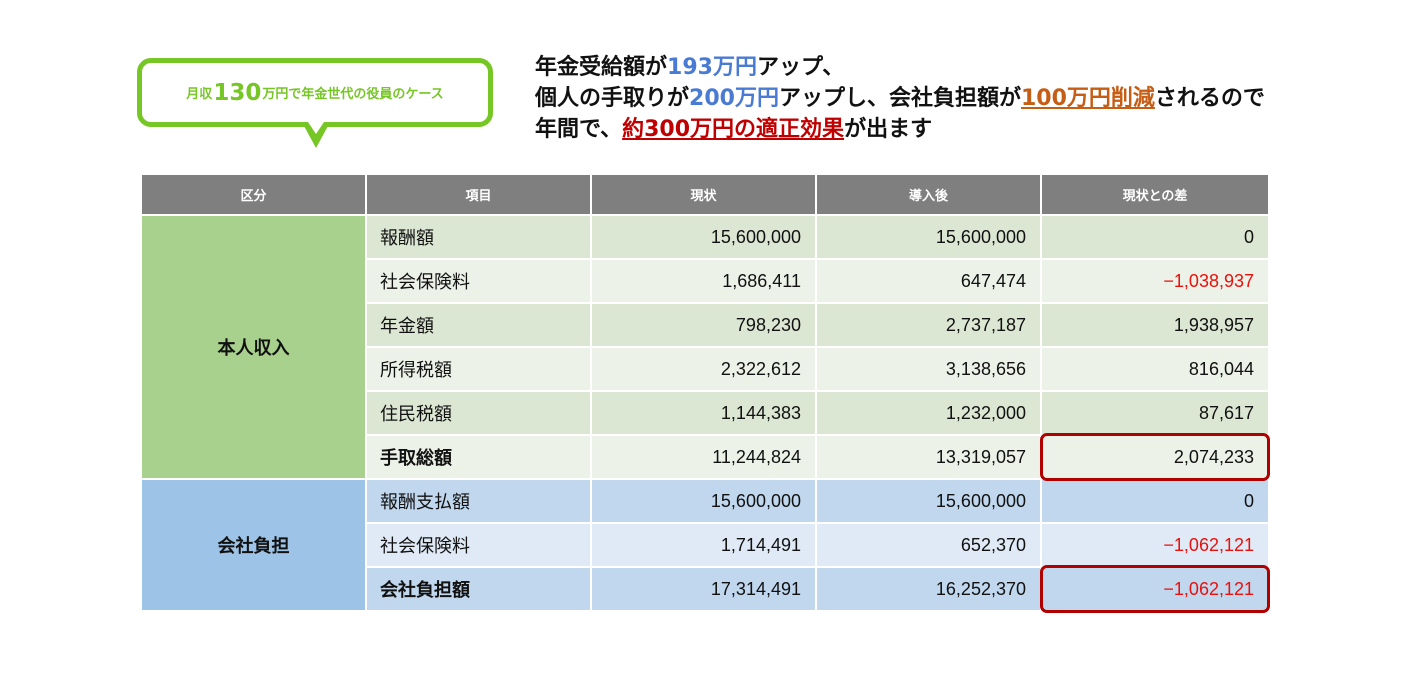 The height and width of the screenshot is (686, 1425). What do you see at coordinates (712, 67) in the screenshot?
I see `pension-increase: 193万円` at bounding box center [712, 67].